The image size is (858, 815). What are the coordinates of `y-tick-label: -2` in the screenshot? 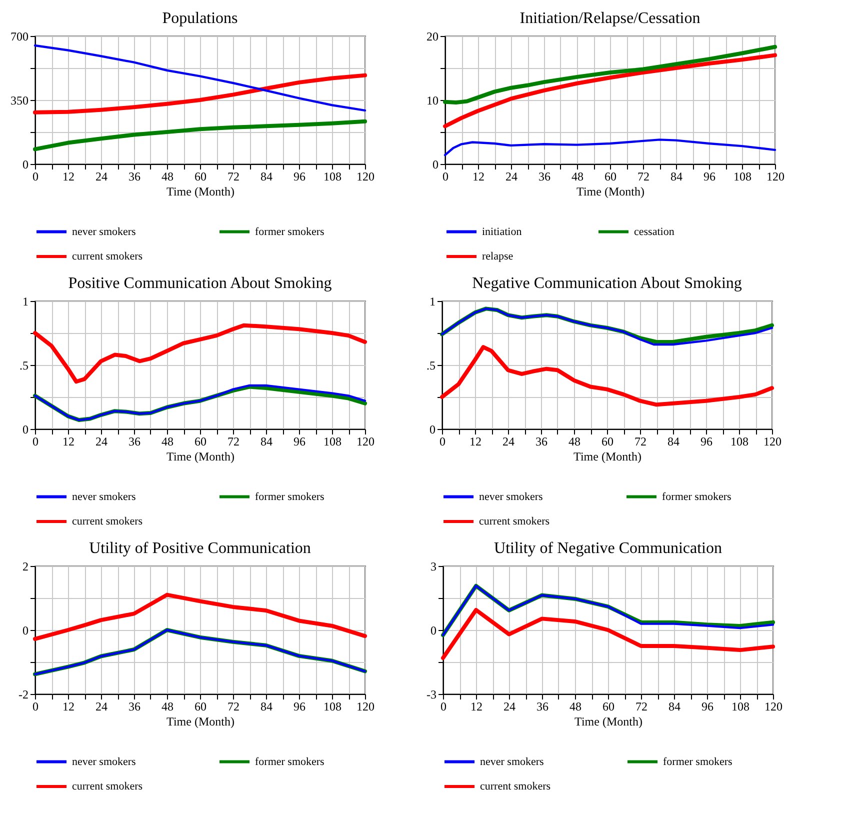 It's located at (23, 695).